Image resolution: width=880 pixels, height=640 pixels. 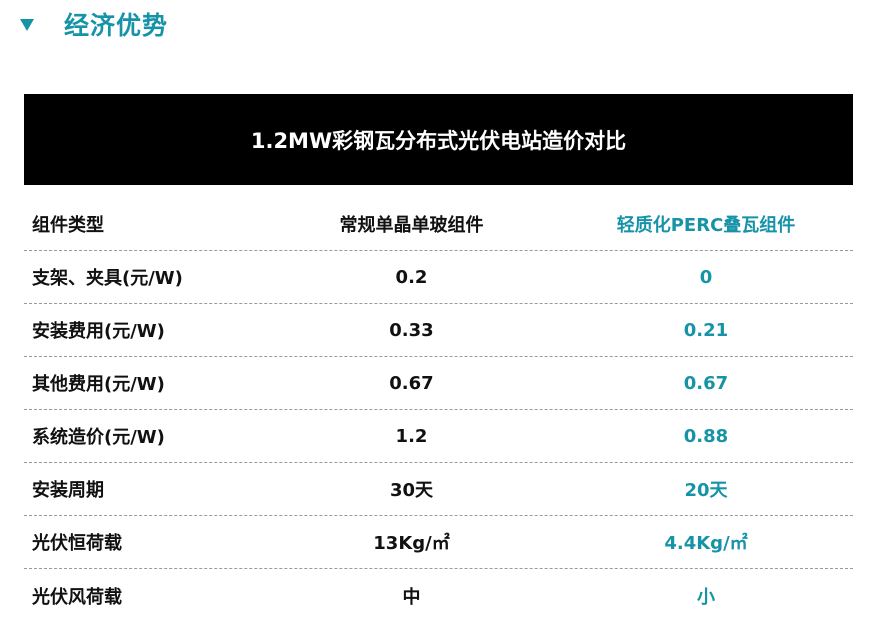 What do you see at coordinates (706, 597) in the screenshot?
I see `lightweight-value: 小` at bounding box center [706, 597].